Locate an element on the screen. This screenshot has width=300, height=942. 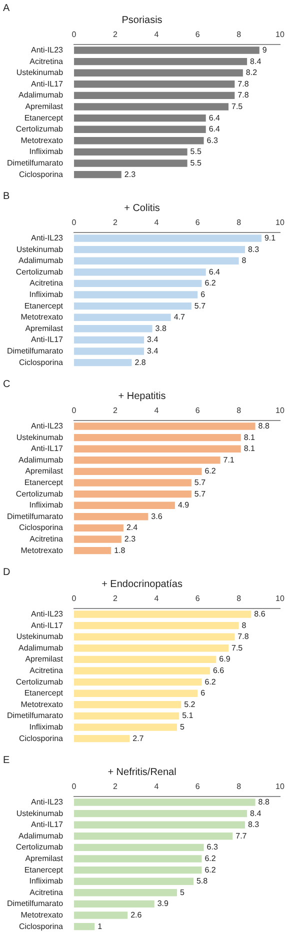
data-label: 8.2 is located at coordinates (252, 73).